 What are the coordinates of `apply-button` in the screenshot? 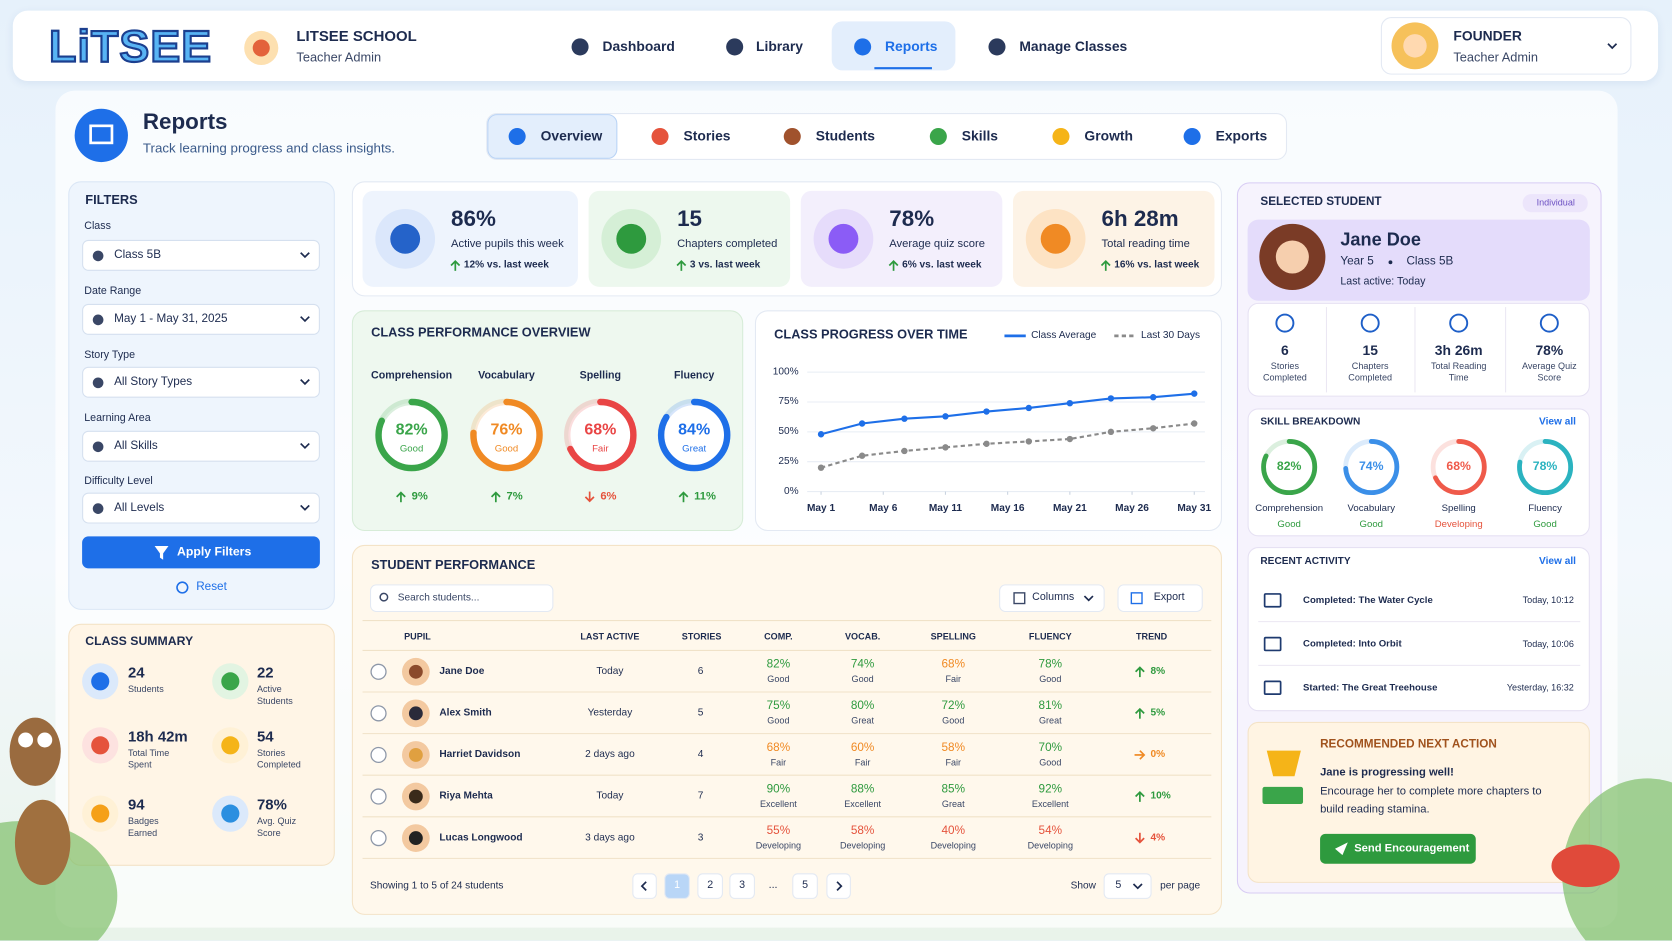 It's located at (201, 552).